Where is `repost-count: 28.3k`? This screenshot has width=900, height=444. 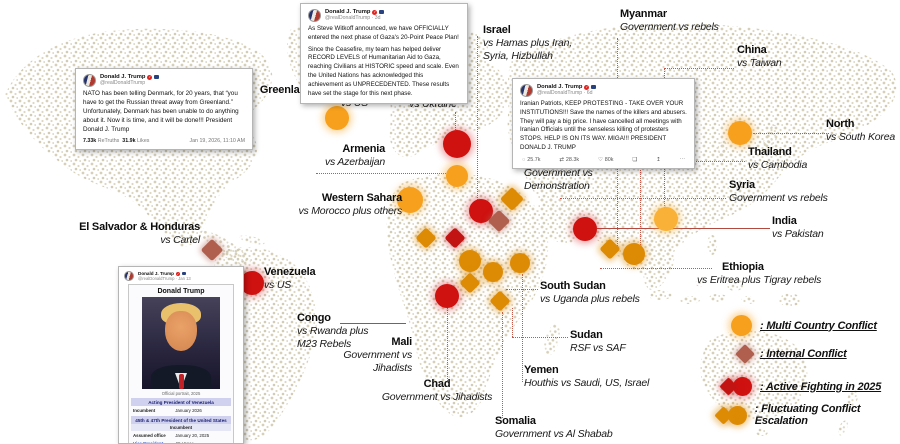 repost-count: 28.3k is located at coordinates (572, 159).